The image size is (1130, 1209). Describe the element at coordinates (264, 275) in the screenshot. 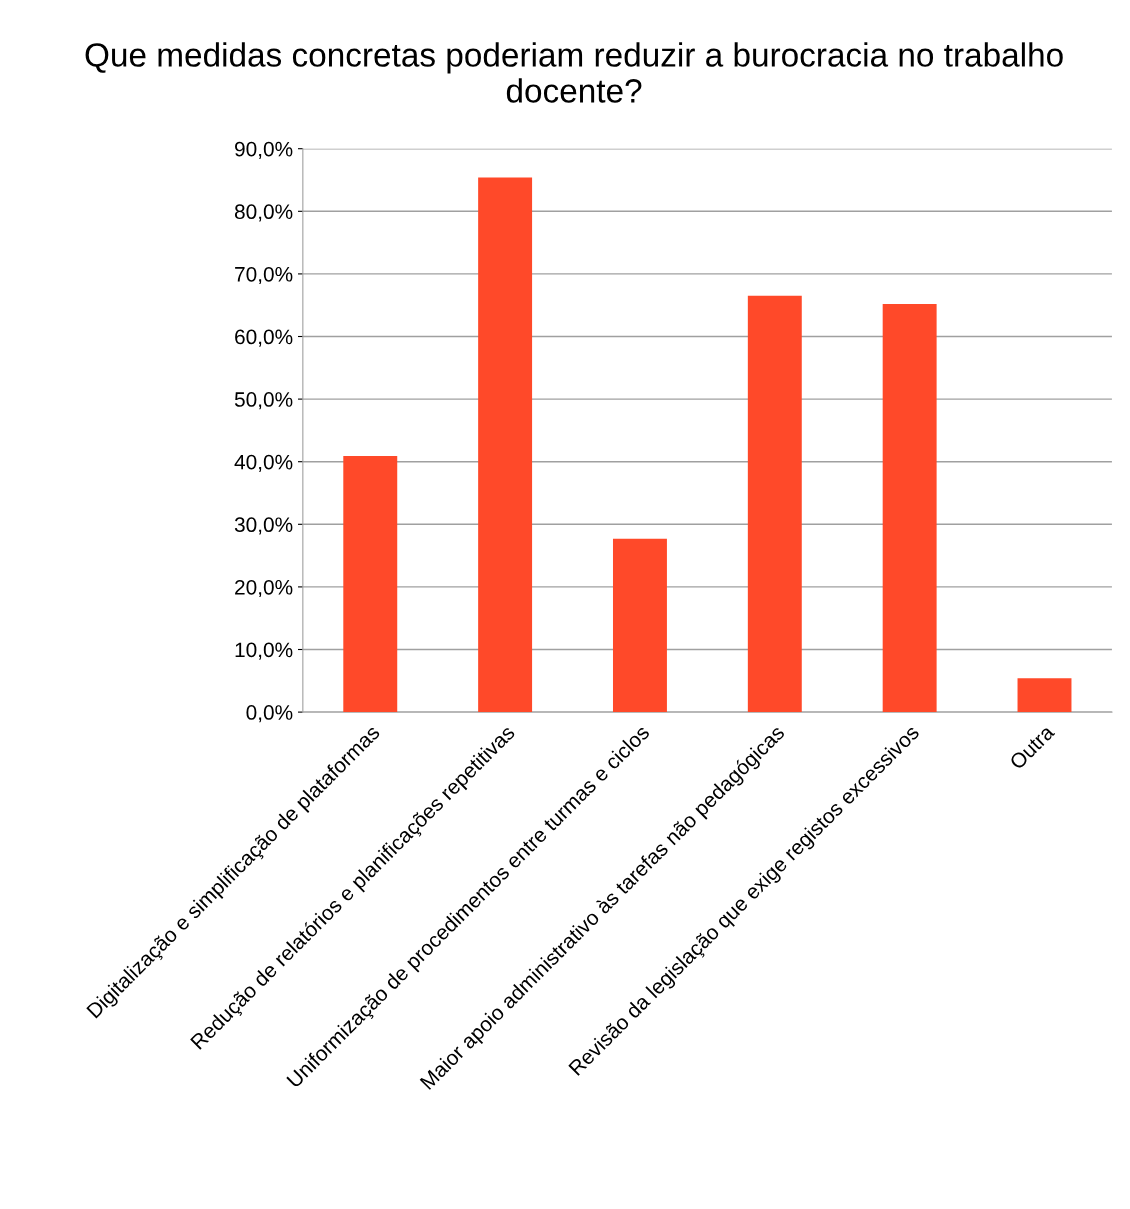

I see `y-tick-label: 70,0%` at that location.